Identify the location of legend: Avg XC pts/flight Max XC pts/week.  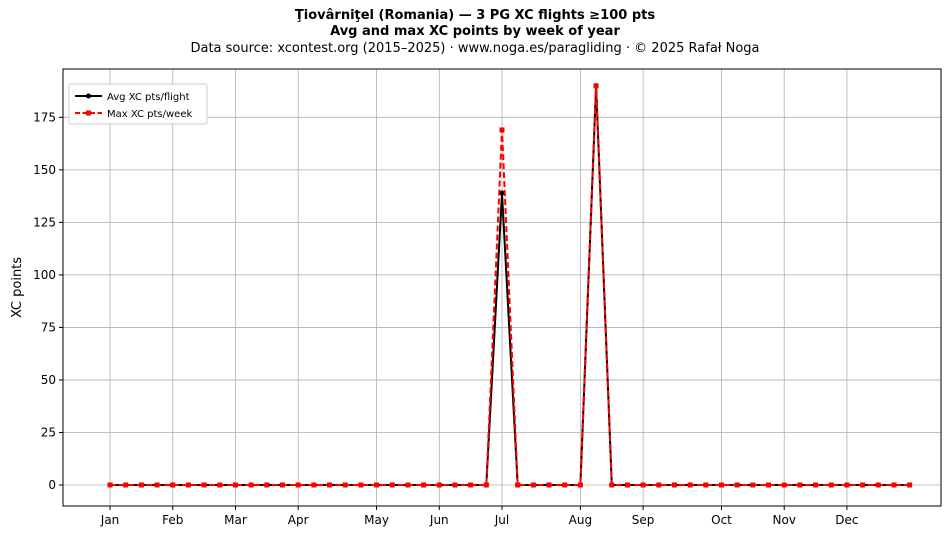
(138, 104).